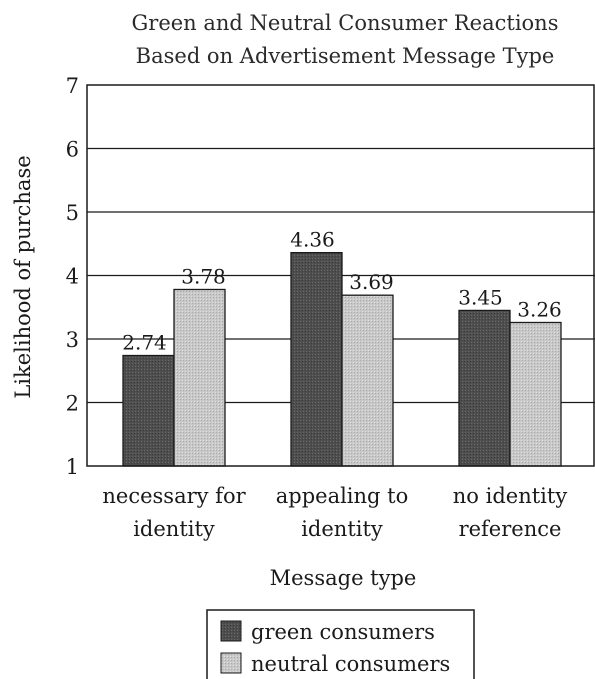 The width and height of the screenshot is (595, 679). I want to click on legend-frame, so click(340, 644).